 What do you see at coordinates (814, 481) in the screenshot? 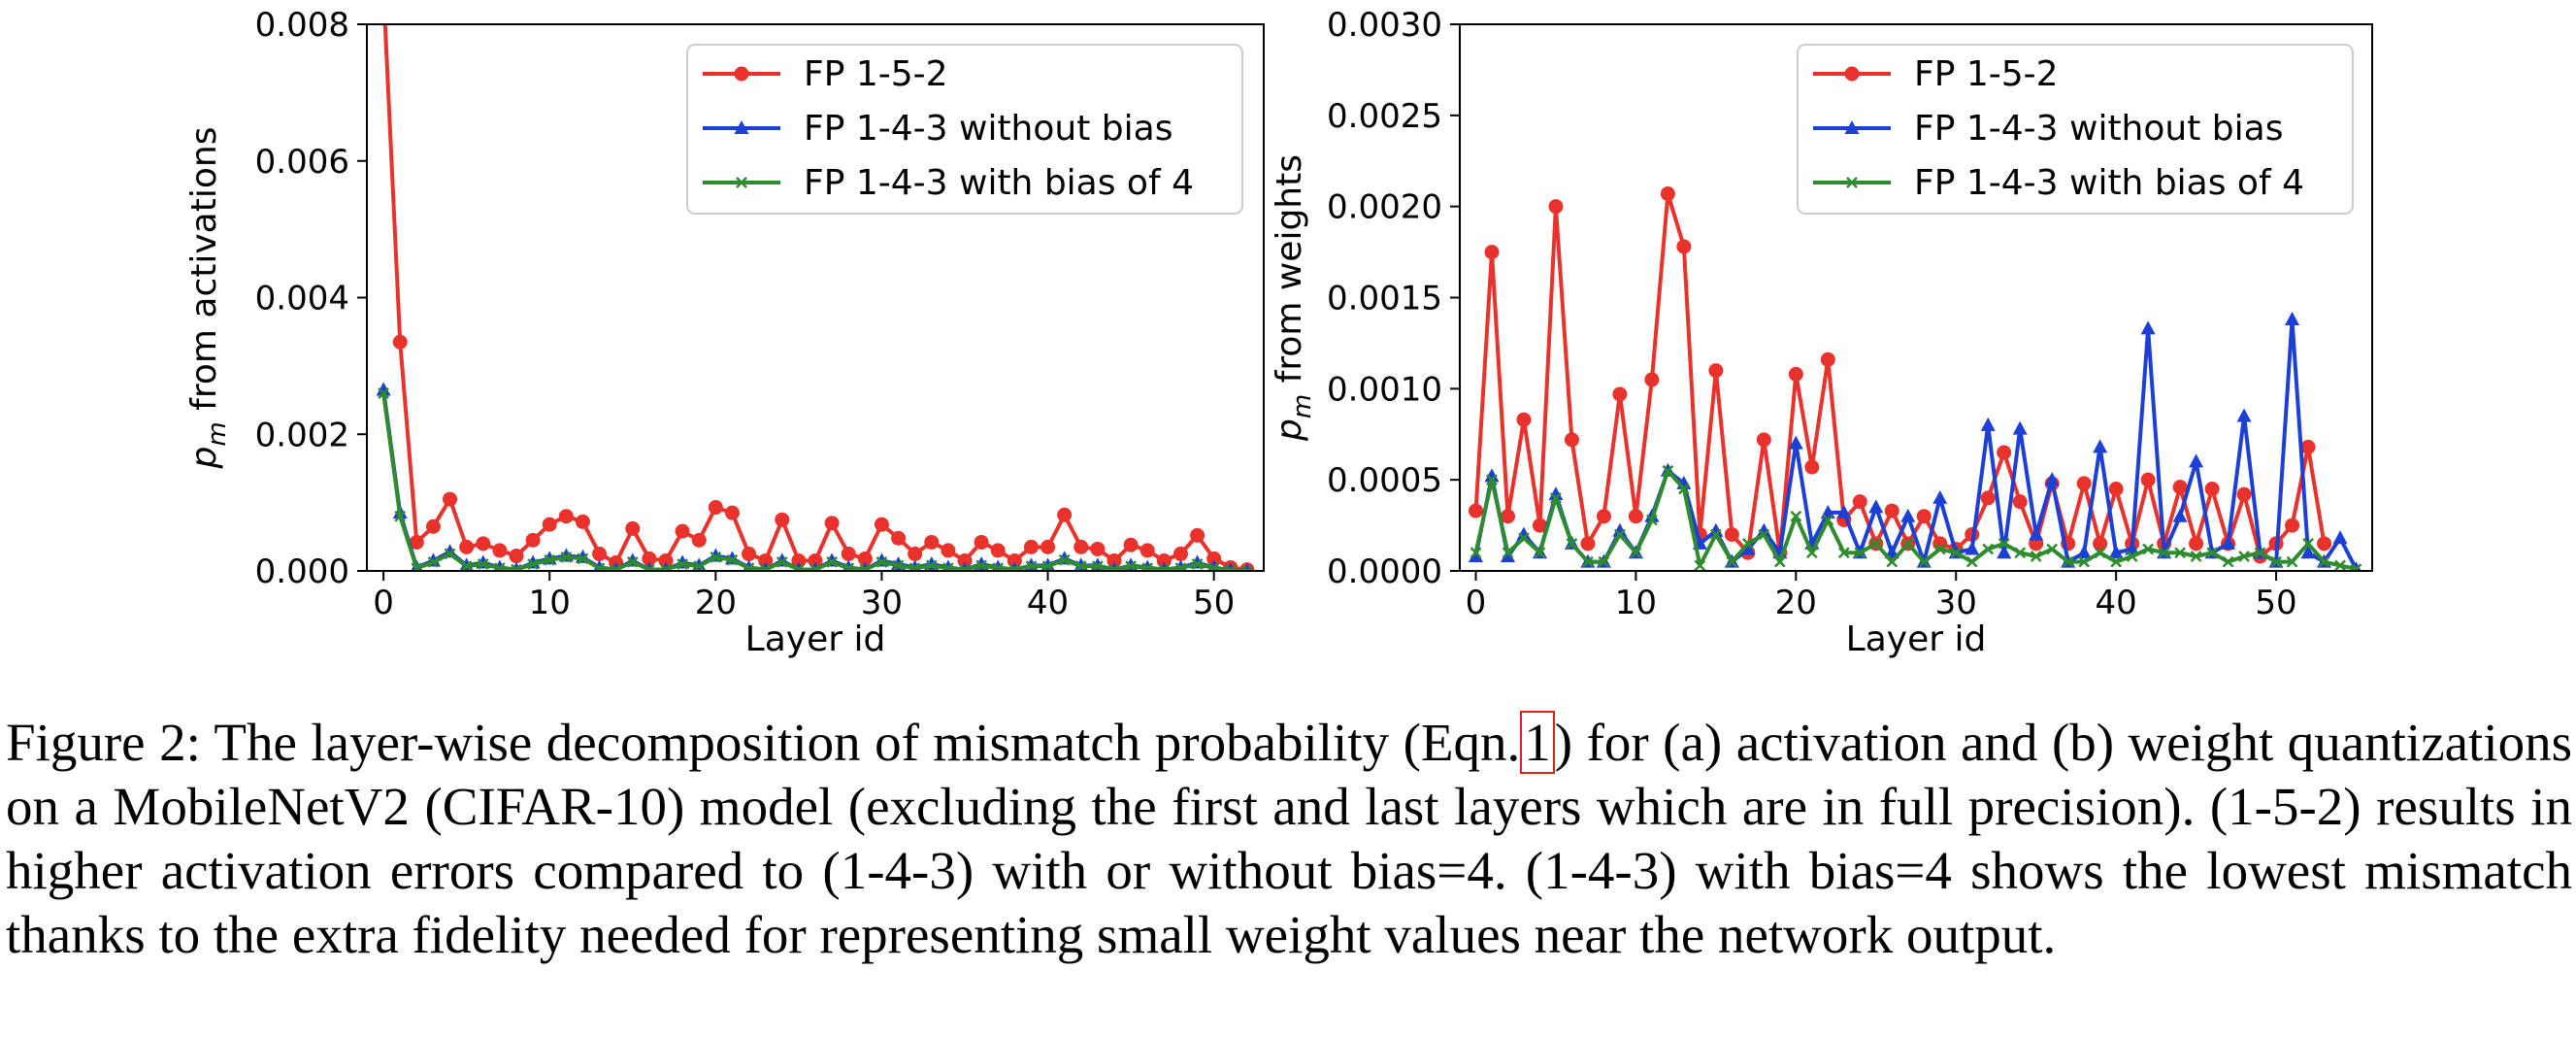
I see `series-line` at bounding box center [814, 481].